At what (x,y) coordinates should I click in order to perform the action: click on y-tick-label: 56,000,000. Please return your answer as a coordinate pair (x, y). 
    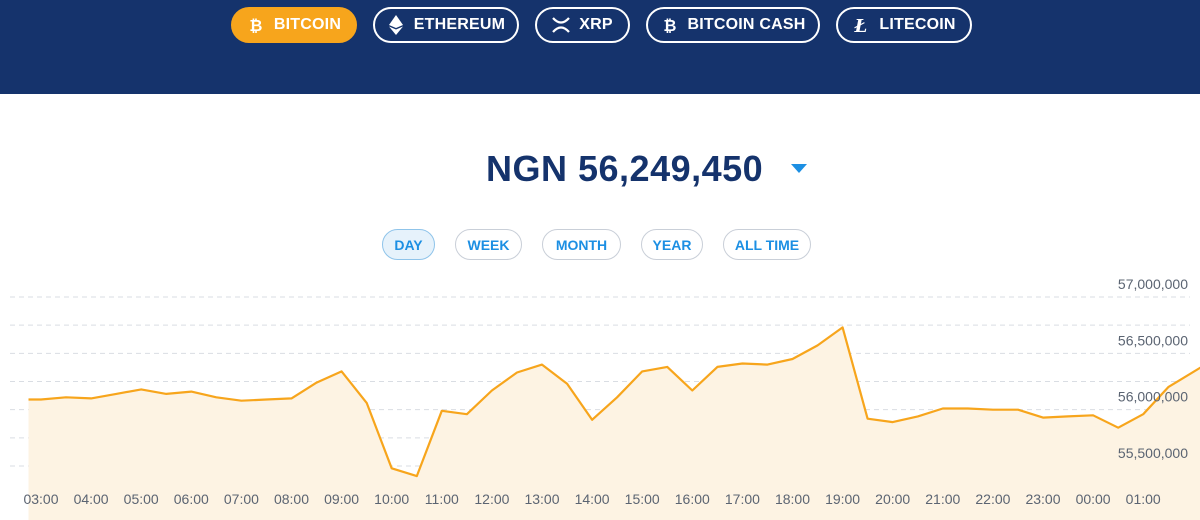
    Looking at the image, I should click on (1153, 397).